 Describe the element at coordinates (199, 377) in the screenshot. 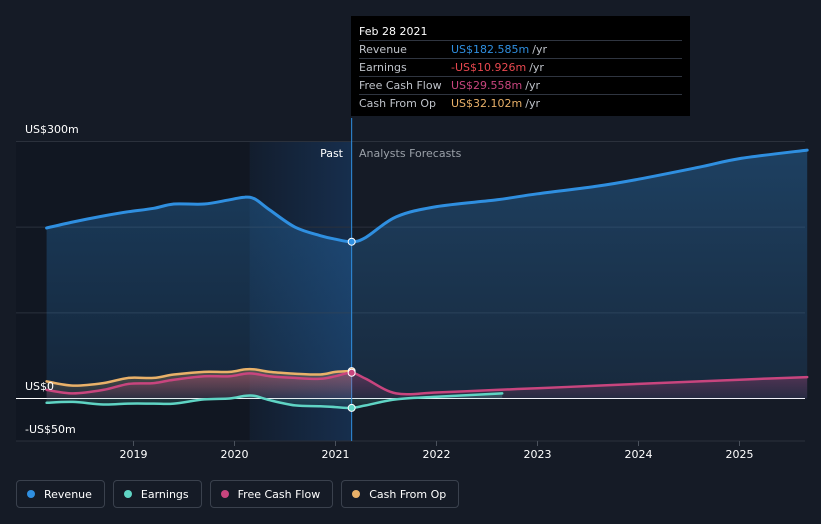

I see `cash-from-op-line` at that location.